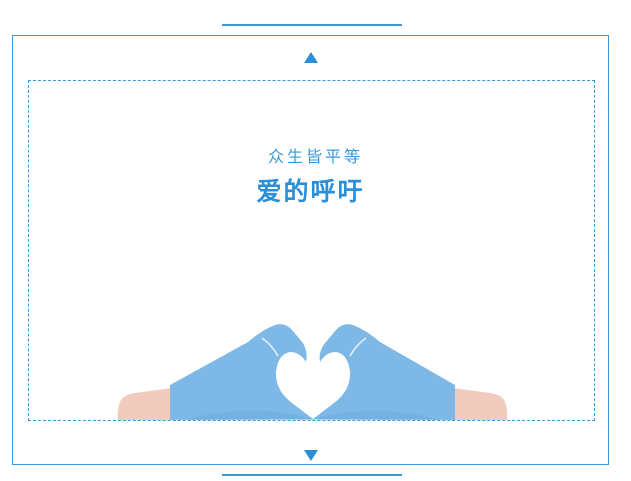 Image resolution: width=631 pixels, height=481 pixels. What do you see at coordinates (315, 156) in the screenshot?
I see `subtitle: 众生皆平等` at bounding box center [315, 156].